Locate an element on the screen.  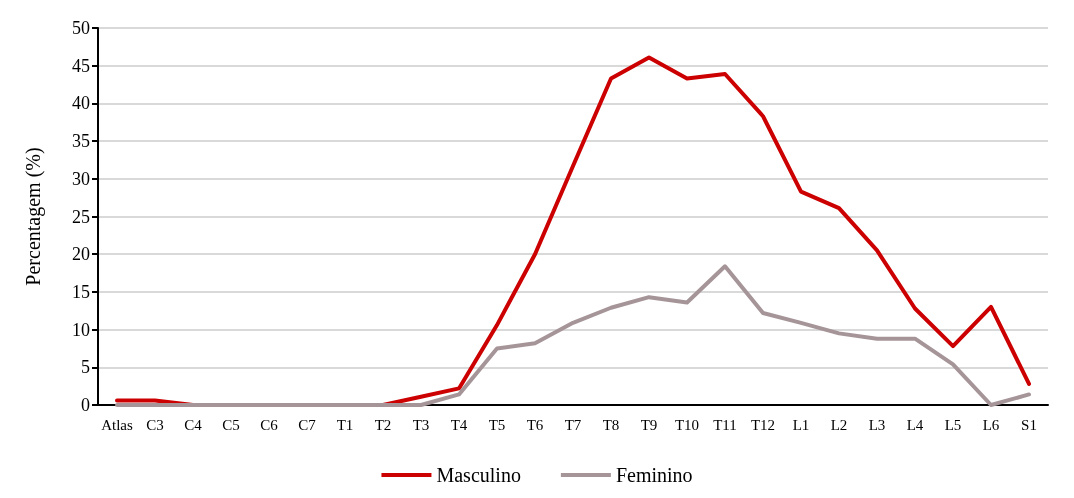
legend-label: Feminino is located at coordinates (654, 475).